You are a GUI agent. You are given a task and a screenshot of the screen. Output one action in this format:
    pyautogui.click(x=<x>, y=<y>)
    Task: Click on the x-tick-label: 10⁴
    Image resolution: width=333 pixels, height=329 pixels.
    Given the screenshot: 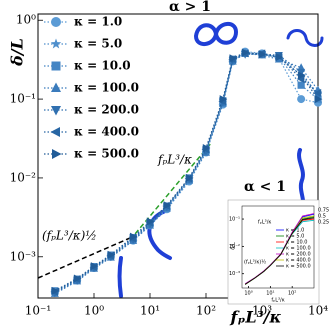 What is the action you would take?
    pyautogui.click(x=318, y=311)
    